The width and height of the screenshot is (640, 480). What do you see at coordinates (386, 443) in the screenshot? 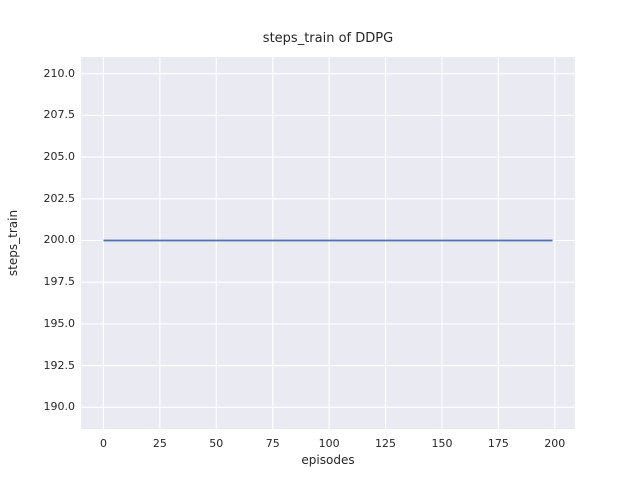
I see `x-tick-label: 125` at bounding box center [386, 443].